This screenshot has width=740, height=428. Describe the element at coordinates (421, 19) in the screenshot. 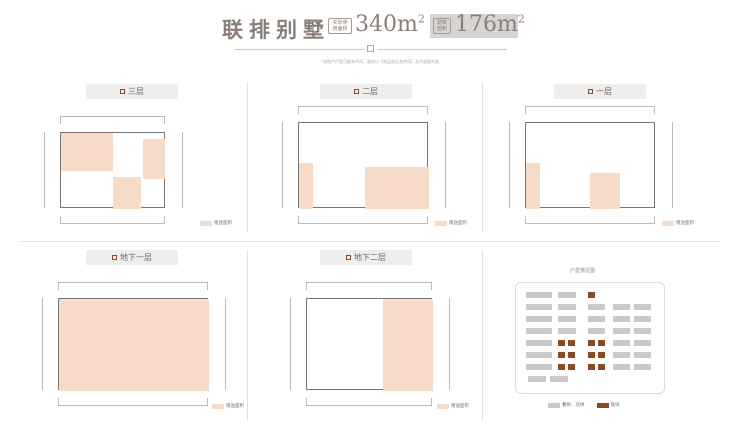

I see `area1-unit-sup: 2` at that location.